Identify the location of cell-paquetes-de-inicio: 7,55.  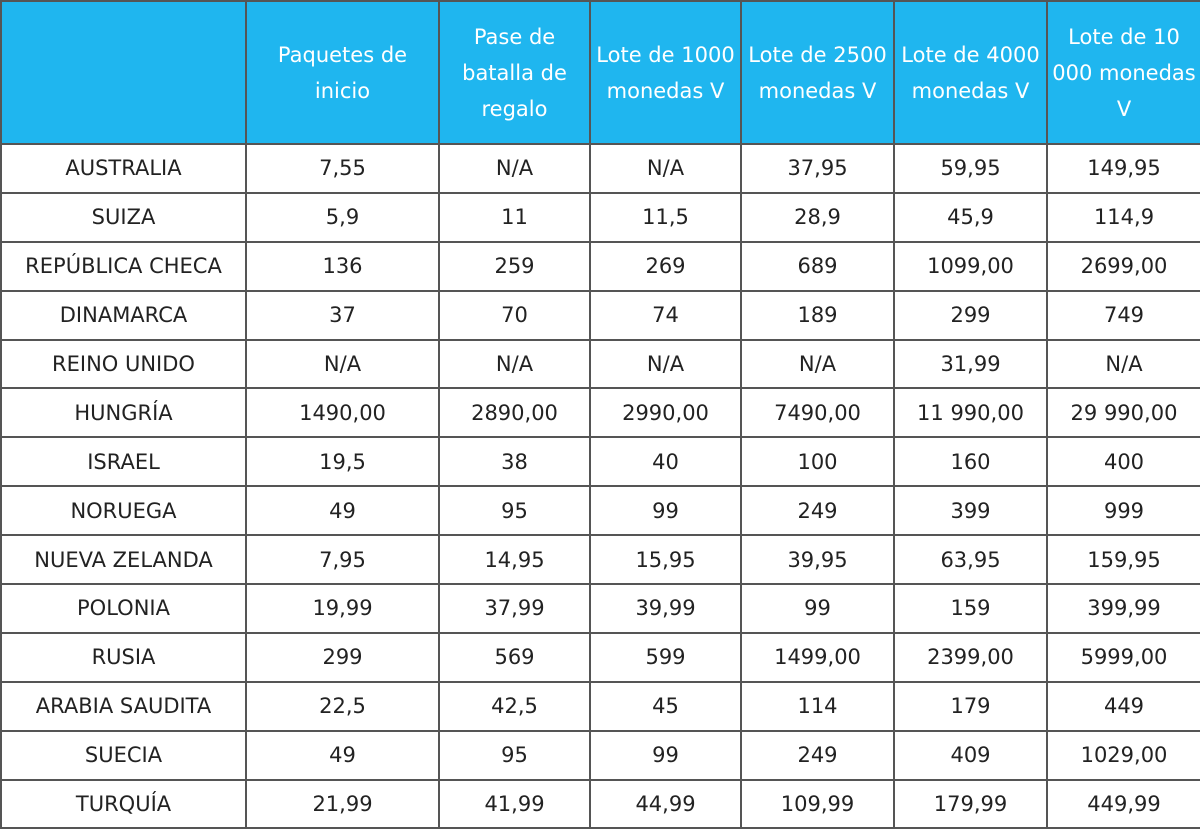
(342, 168).